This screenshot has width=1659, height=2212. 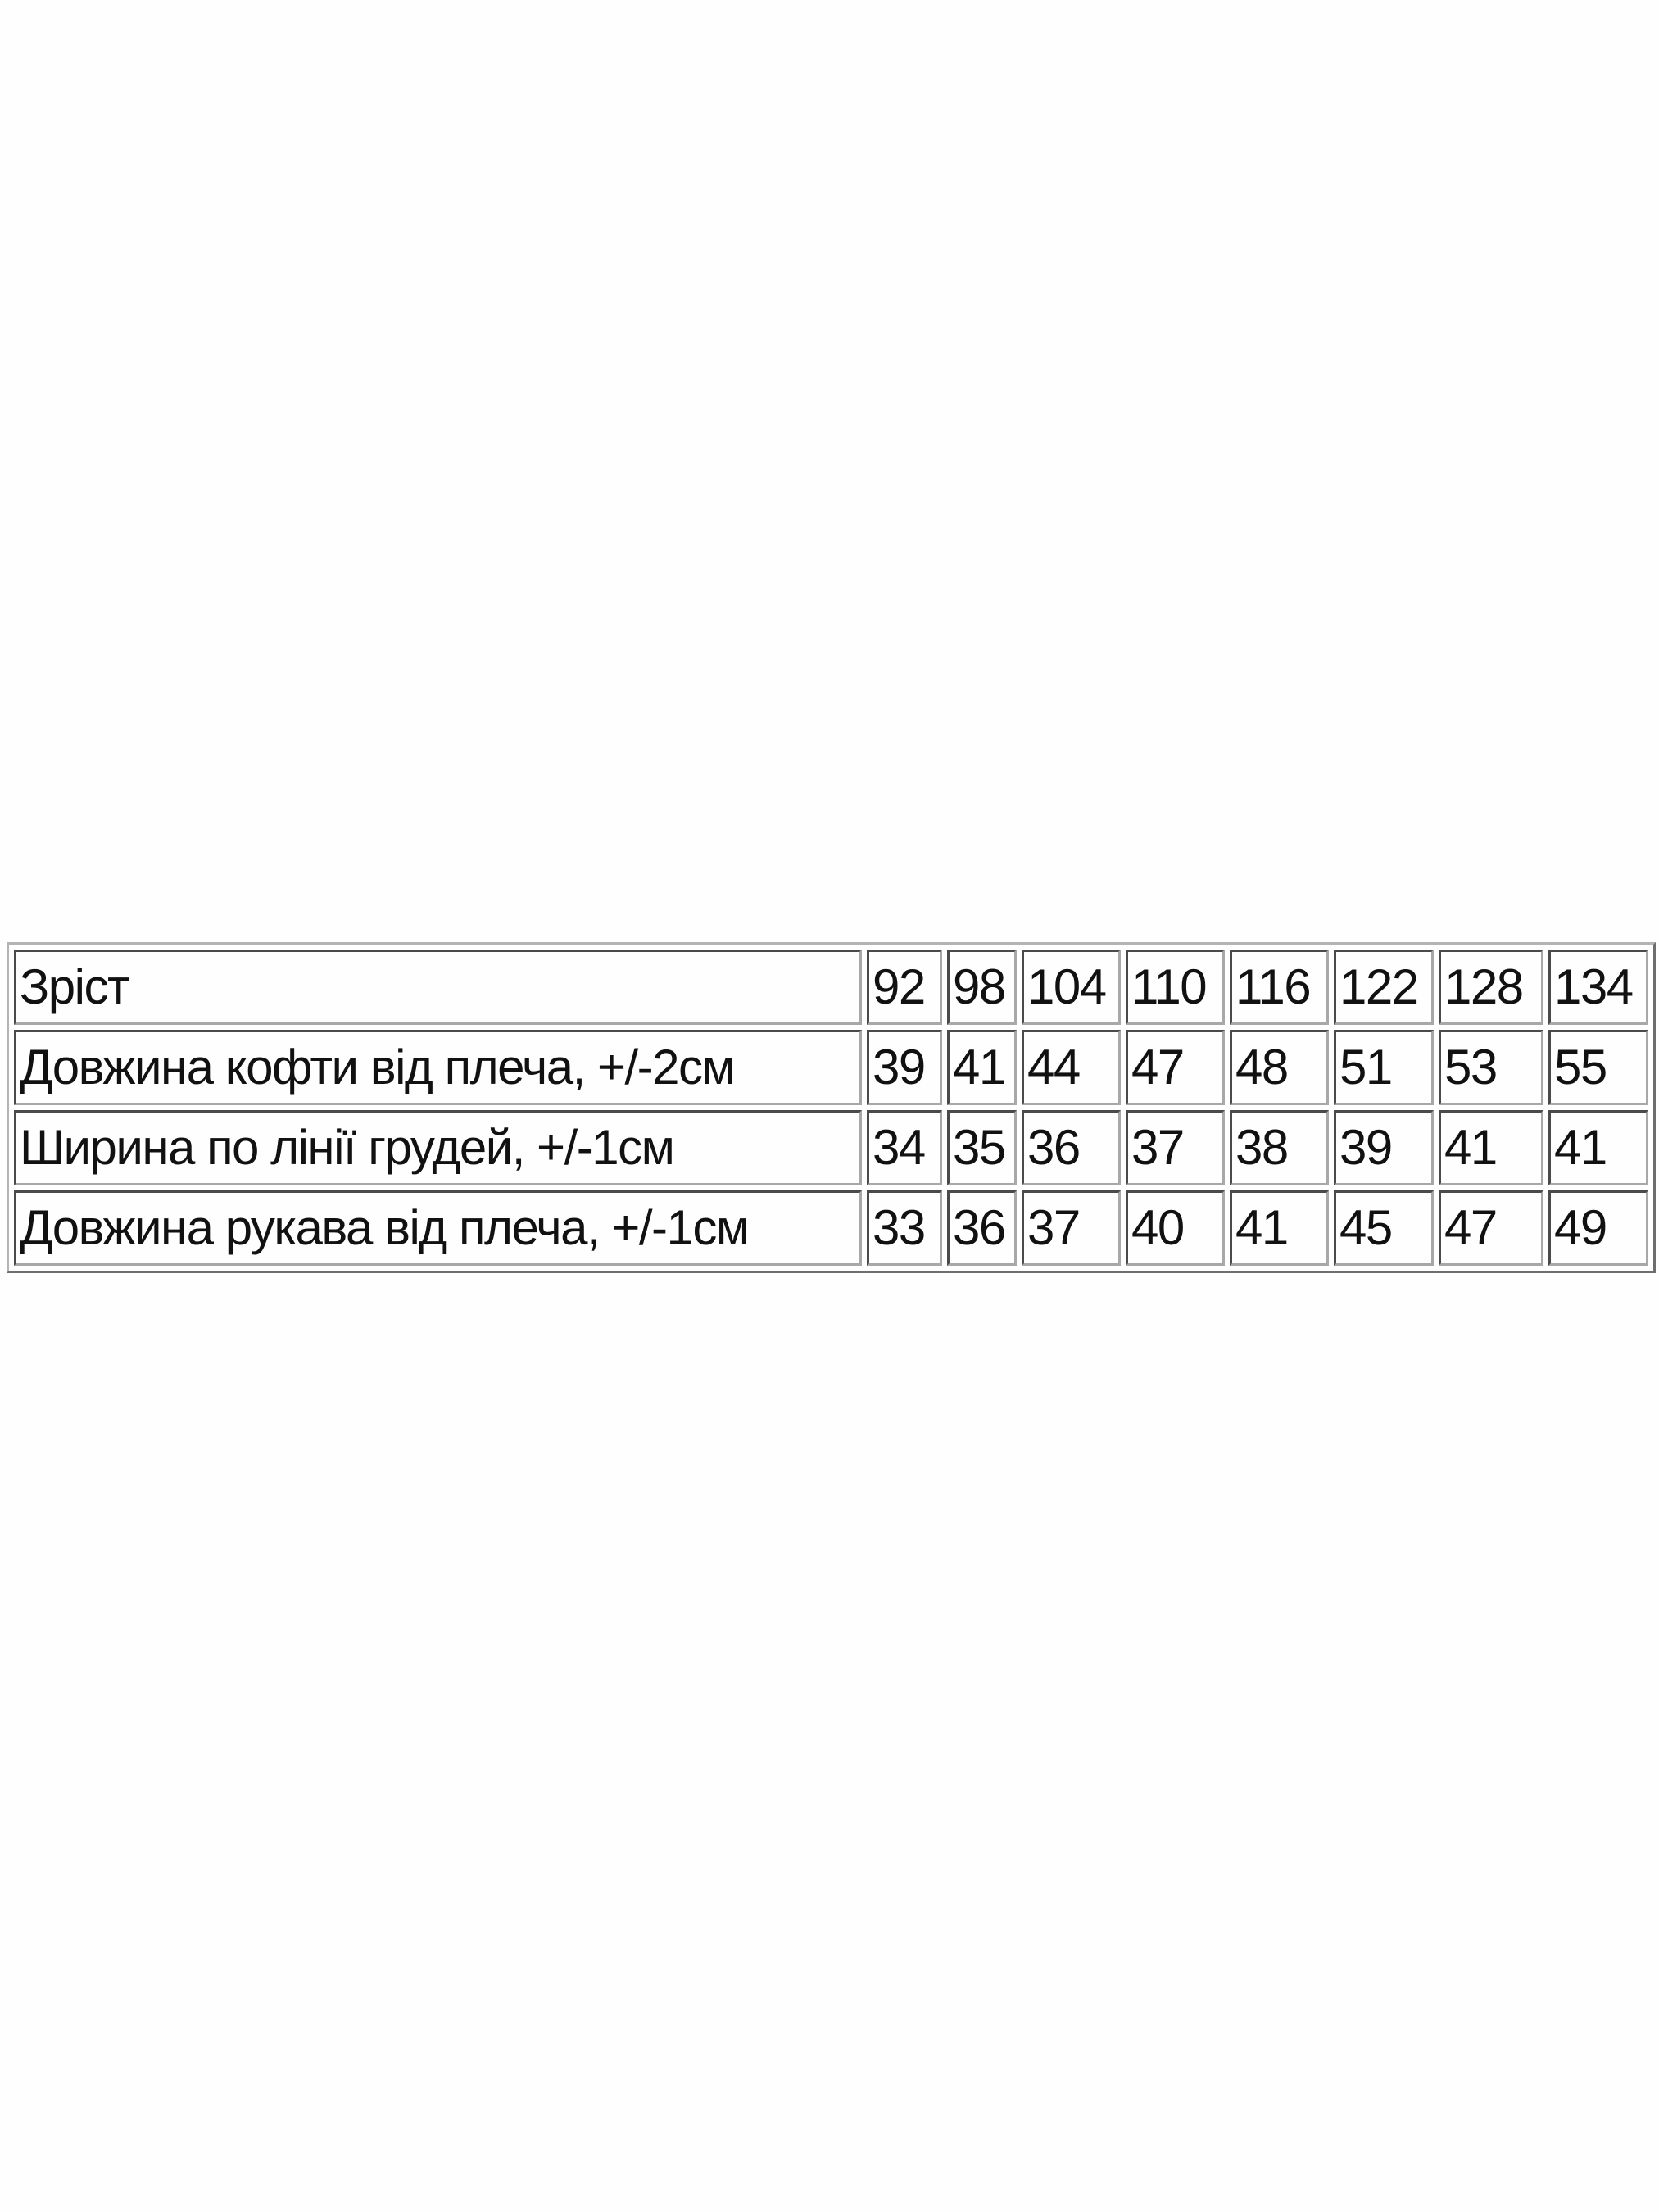 I want to click on measurement-cell: 38, so click(x=1279, y=1147).